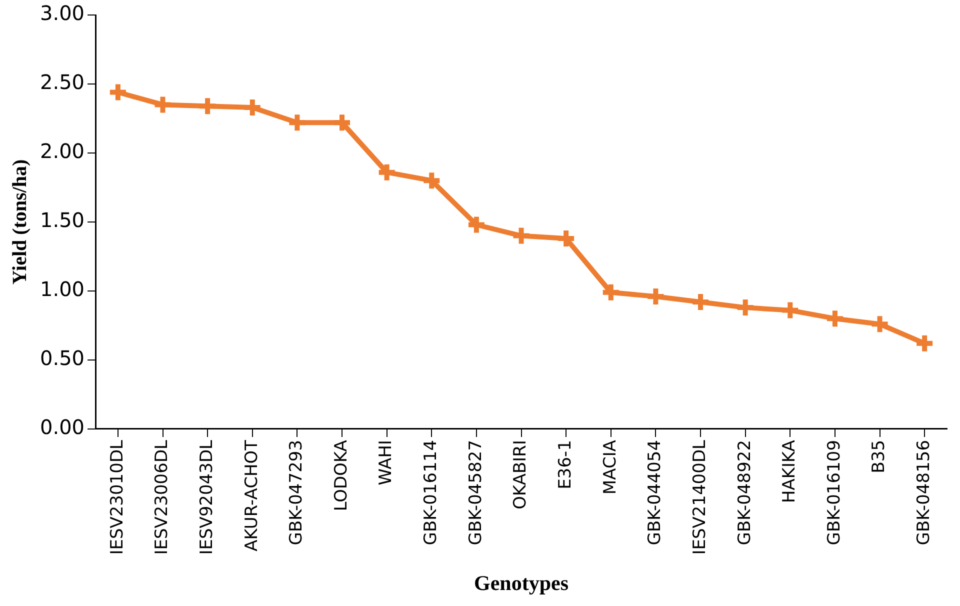  Describe the element at coordinates (296, 493) in the screenshot. I see `x-tick-label: GBK-047293` at that location.